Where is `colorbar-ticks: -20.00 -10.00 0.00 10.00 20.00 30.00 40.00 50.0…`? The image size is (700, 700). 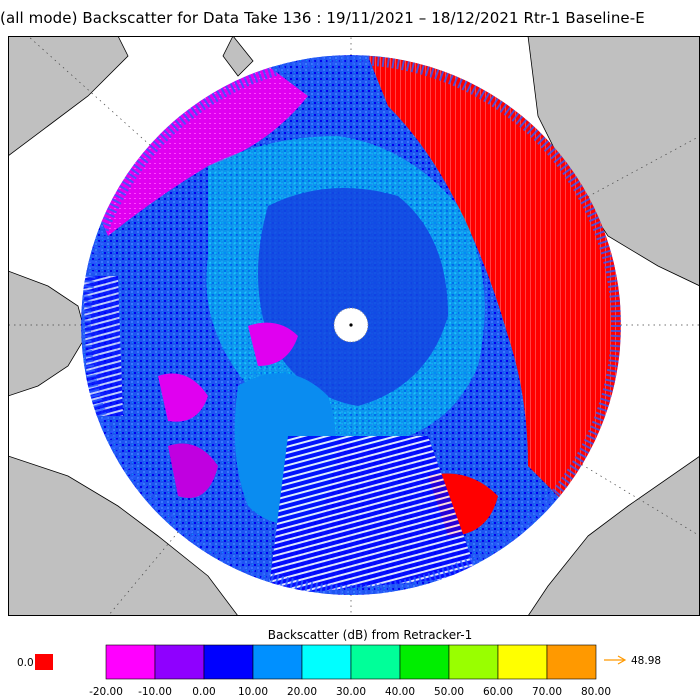
colorbar-ticks: -20.00 -10.00 0.00 10.00 20.00 30.00 40.00 50.0… is located at coordinates (350, 692).